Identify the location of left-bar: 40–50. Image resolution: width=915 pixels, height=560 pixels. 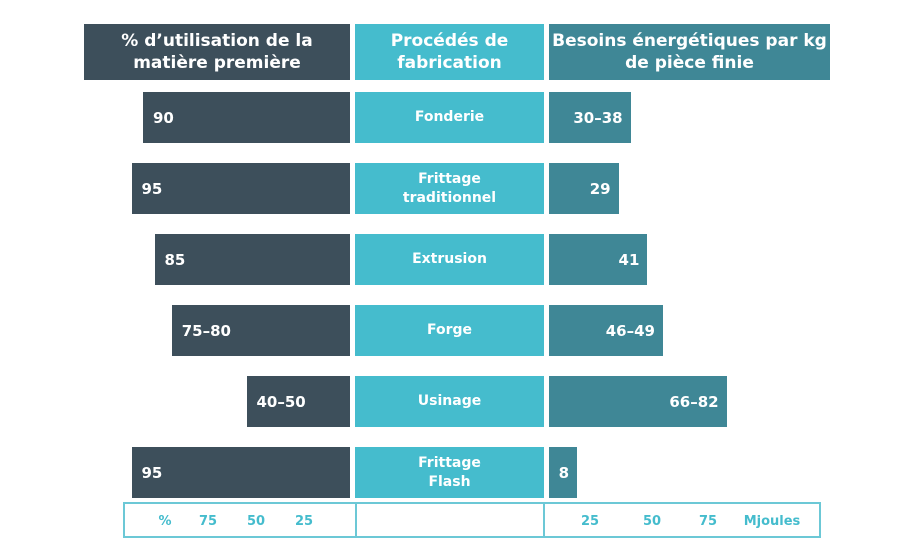
(298, 401).